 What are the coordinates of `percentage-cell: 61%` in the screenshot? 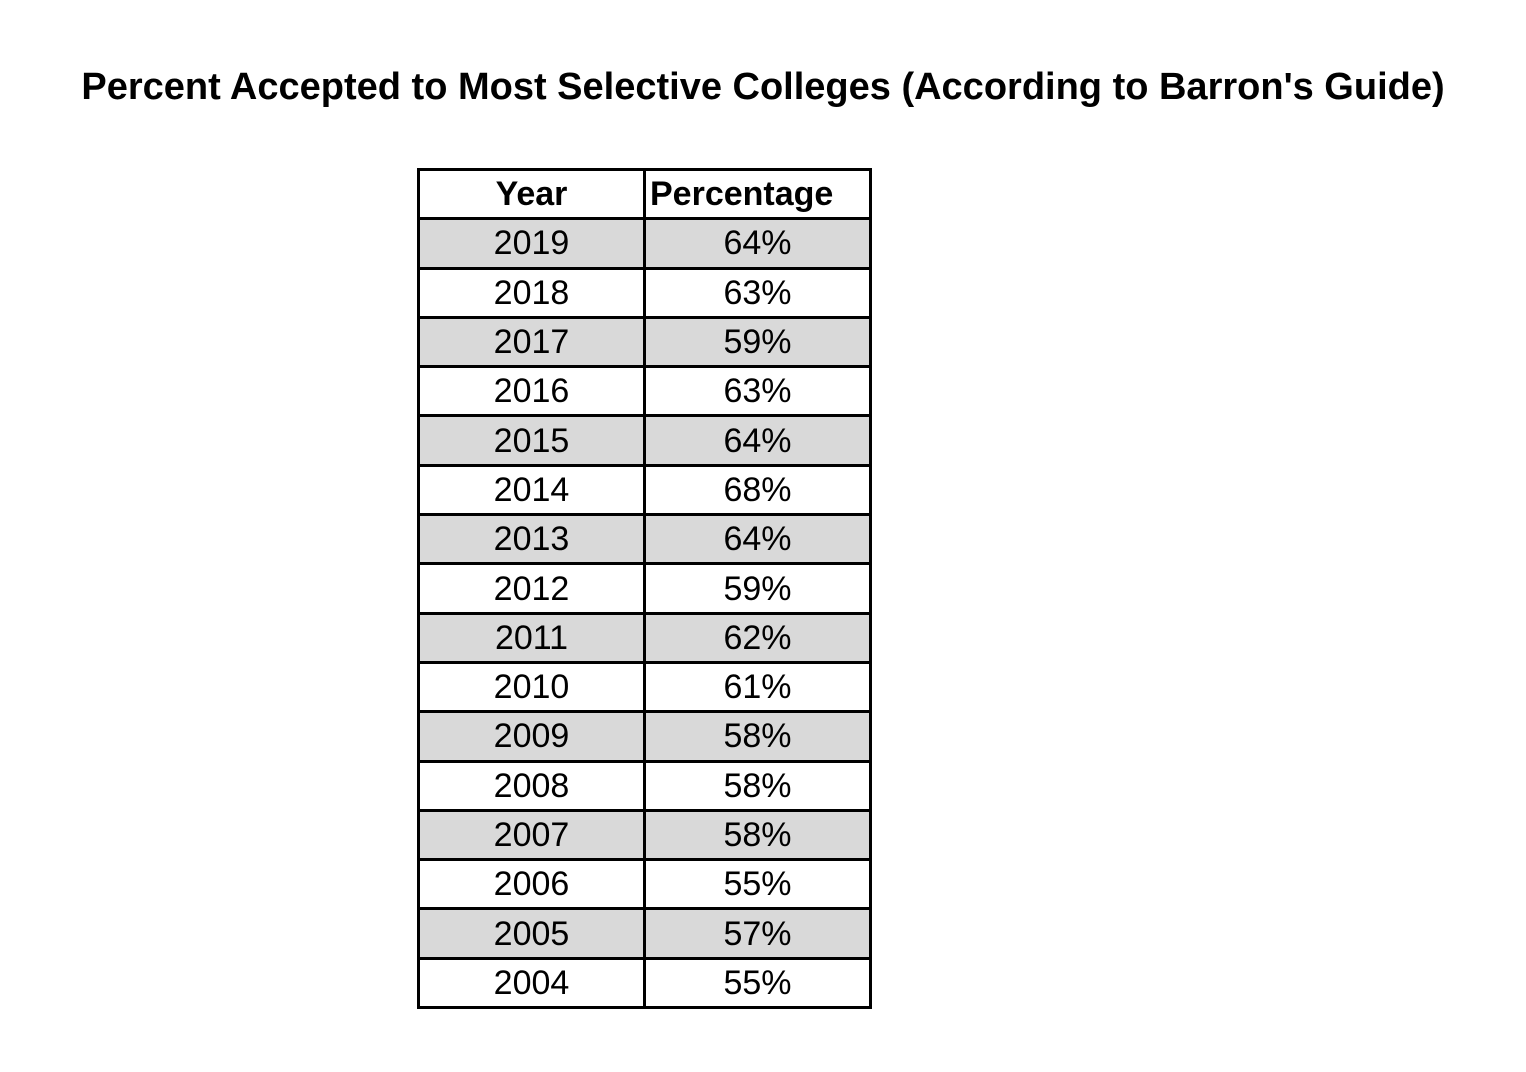 It's located at (757, 687).